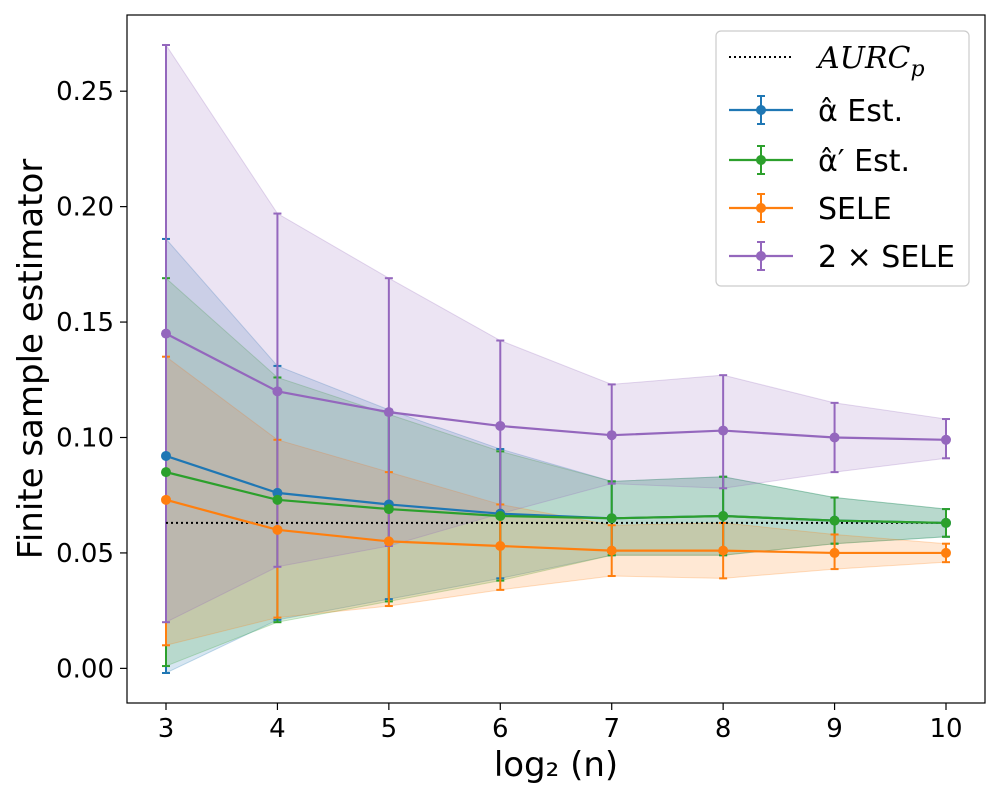 This screenshot has height=800, width=1000. What do you see at coordinates (500, 546) in the screenshot?
I see `point-series-2-x6` at bounding box center [500, 546].